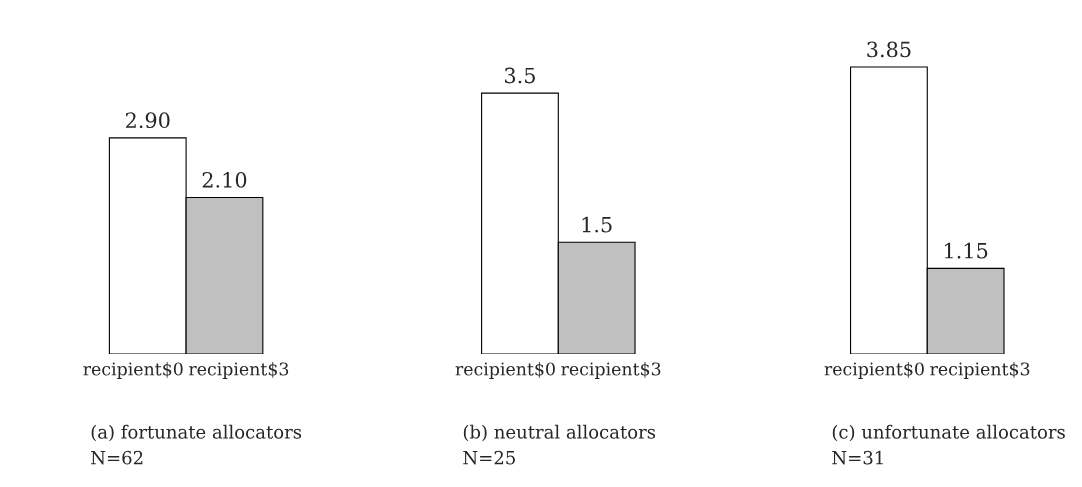 Image resolution: width=1082 pixels, height=487 pixels. What do you see at coordinates (489, 457) in the screenshot?
I see `text: N=25` at bounding box center [489, 457].